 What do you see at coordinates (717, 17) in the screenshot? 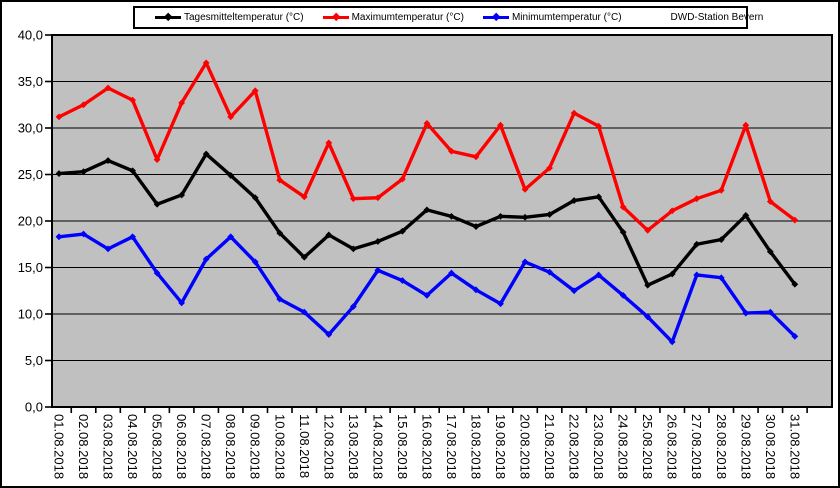
I see `station-label: DWD-Station Bevern` at bounding box center [717, 17].